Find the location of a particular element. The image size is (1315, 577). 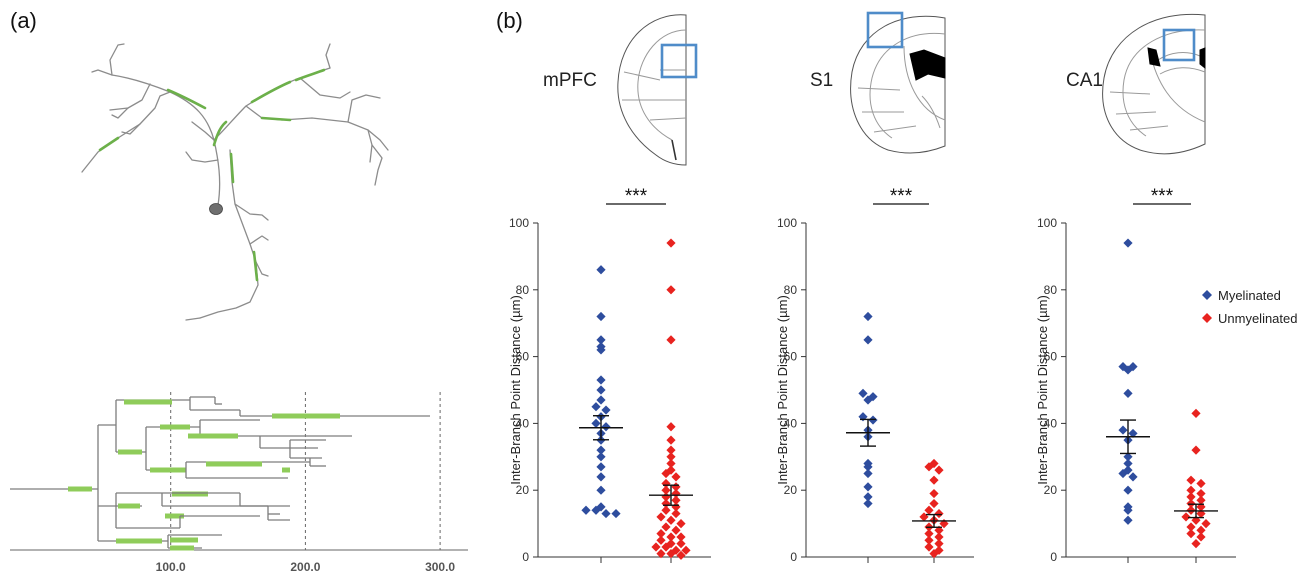

y-tick-label: 100 is located at coordinates (1047, 223).